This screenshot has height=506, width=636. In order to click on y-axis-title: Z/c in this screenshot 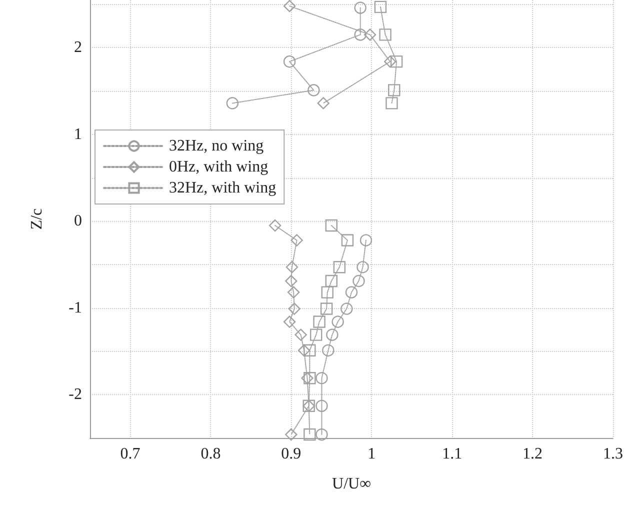, I will do `click(37, 219)`.